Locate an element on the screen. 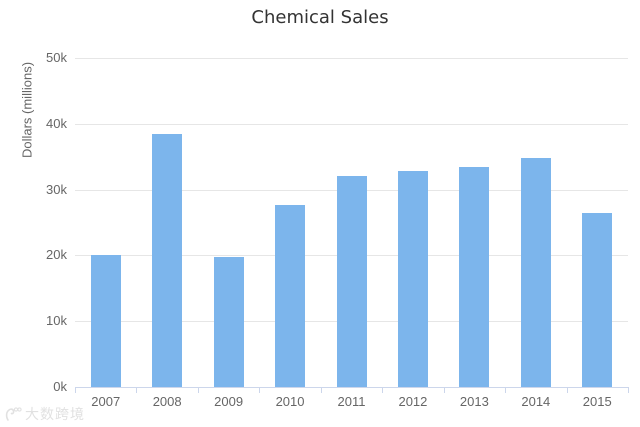 Image resolution: width=640 pixels, height=427 pixels. bar-2008 is located at coordinates (167, 260).